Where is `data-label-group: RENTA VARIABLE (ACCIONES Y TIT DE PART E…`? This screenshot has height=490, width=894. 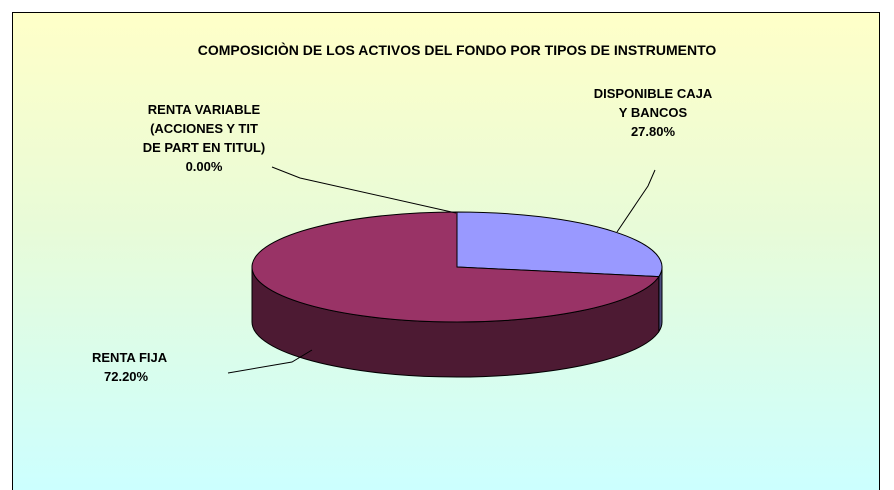 data-label-group: RENTA VARIABLE (ACCIONES Y TIT DE PART E… is located at coordinates (204, 138).